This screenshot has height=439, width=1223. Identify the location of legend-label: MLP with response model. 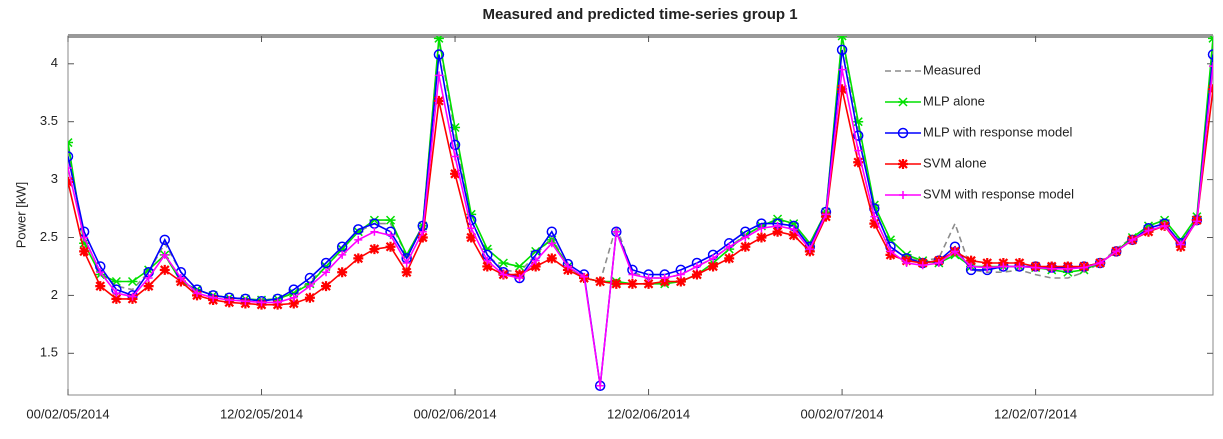
(997, 131).